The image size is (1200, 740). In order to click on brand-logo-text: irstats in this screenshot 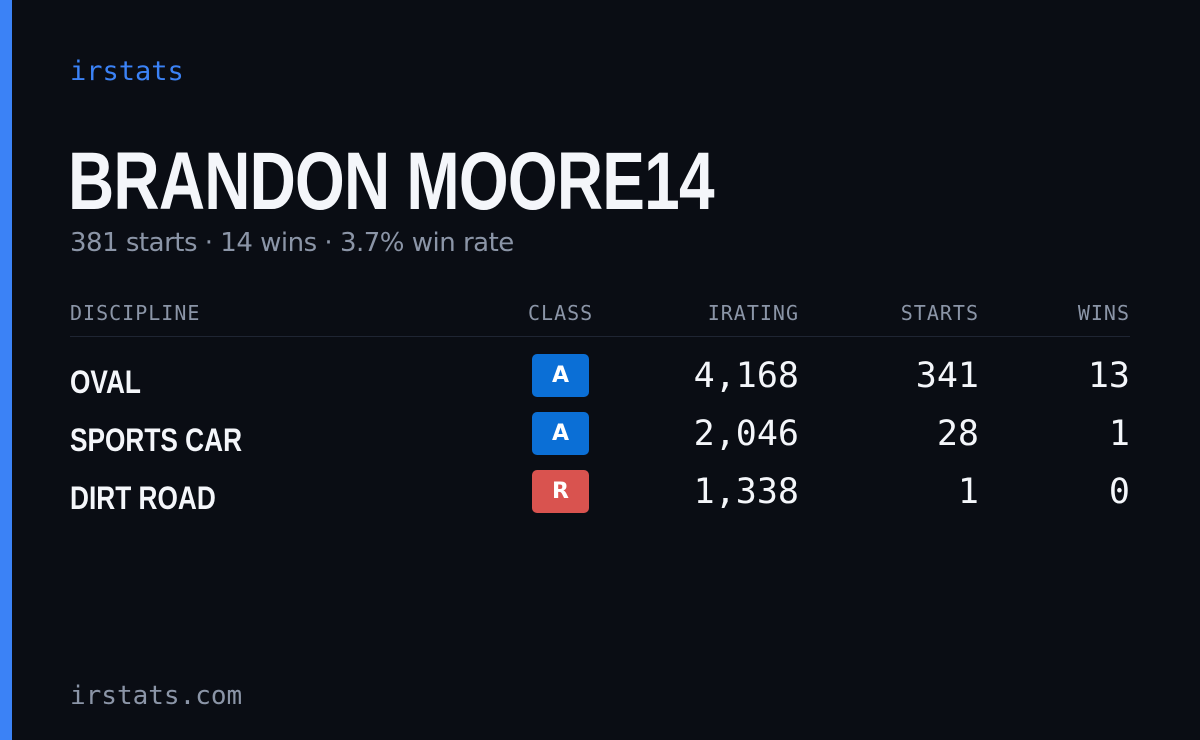, I will do `click(127, 71)`.